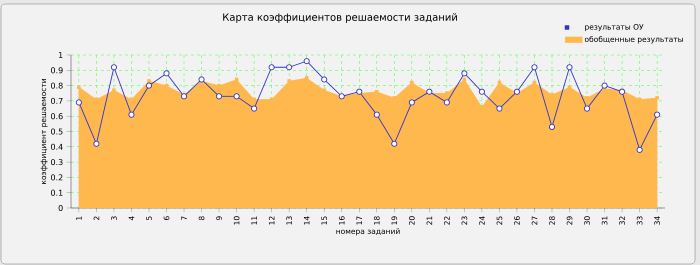 This screenshot has width=700, height=265. Describe the element at coordinates (56, 131) in the screenshot. I see `y-tick-label: 0.5` at that location.